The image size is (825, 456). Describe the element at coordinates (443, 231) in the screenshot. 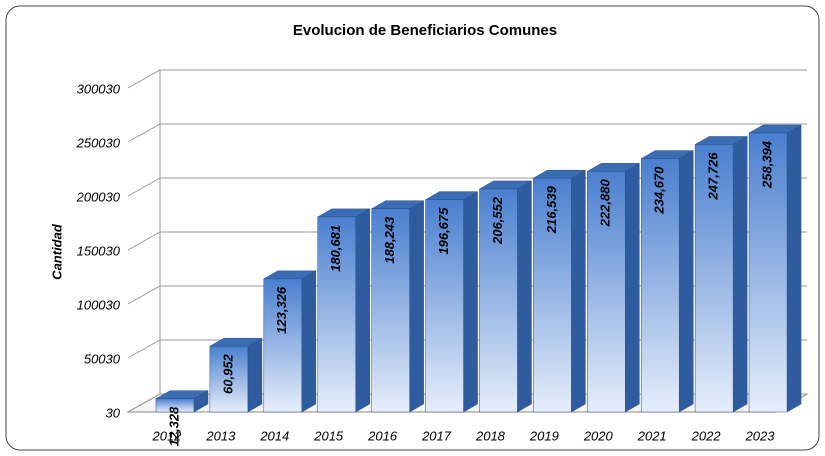

I see `value-label: 196,675` at that location.